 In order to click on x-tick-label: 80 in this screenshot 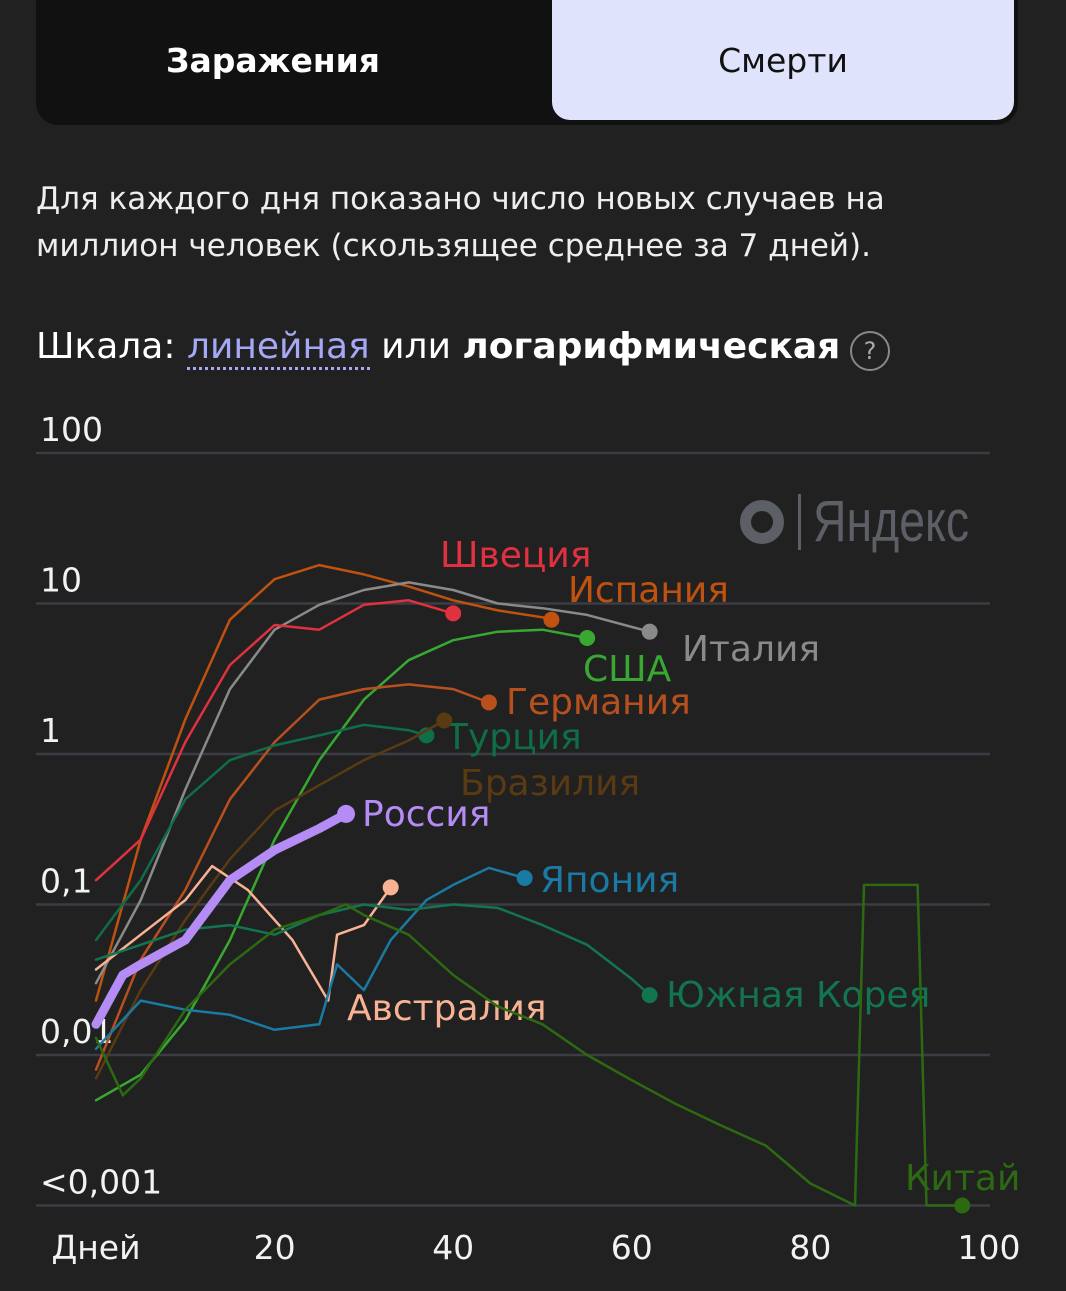, I will do `click(810, 1247)`.